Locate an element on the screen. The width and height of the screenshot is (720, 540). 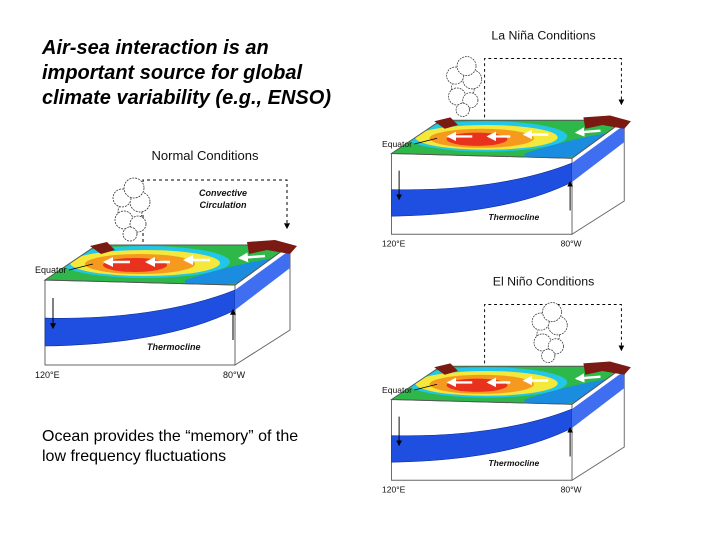
circulation-label: Convective is located at coordinates (223, 193).